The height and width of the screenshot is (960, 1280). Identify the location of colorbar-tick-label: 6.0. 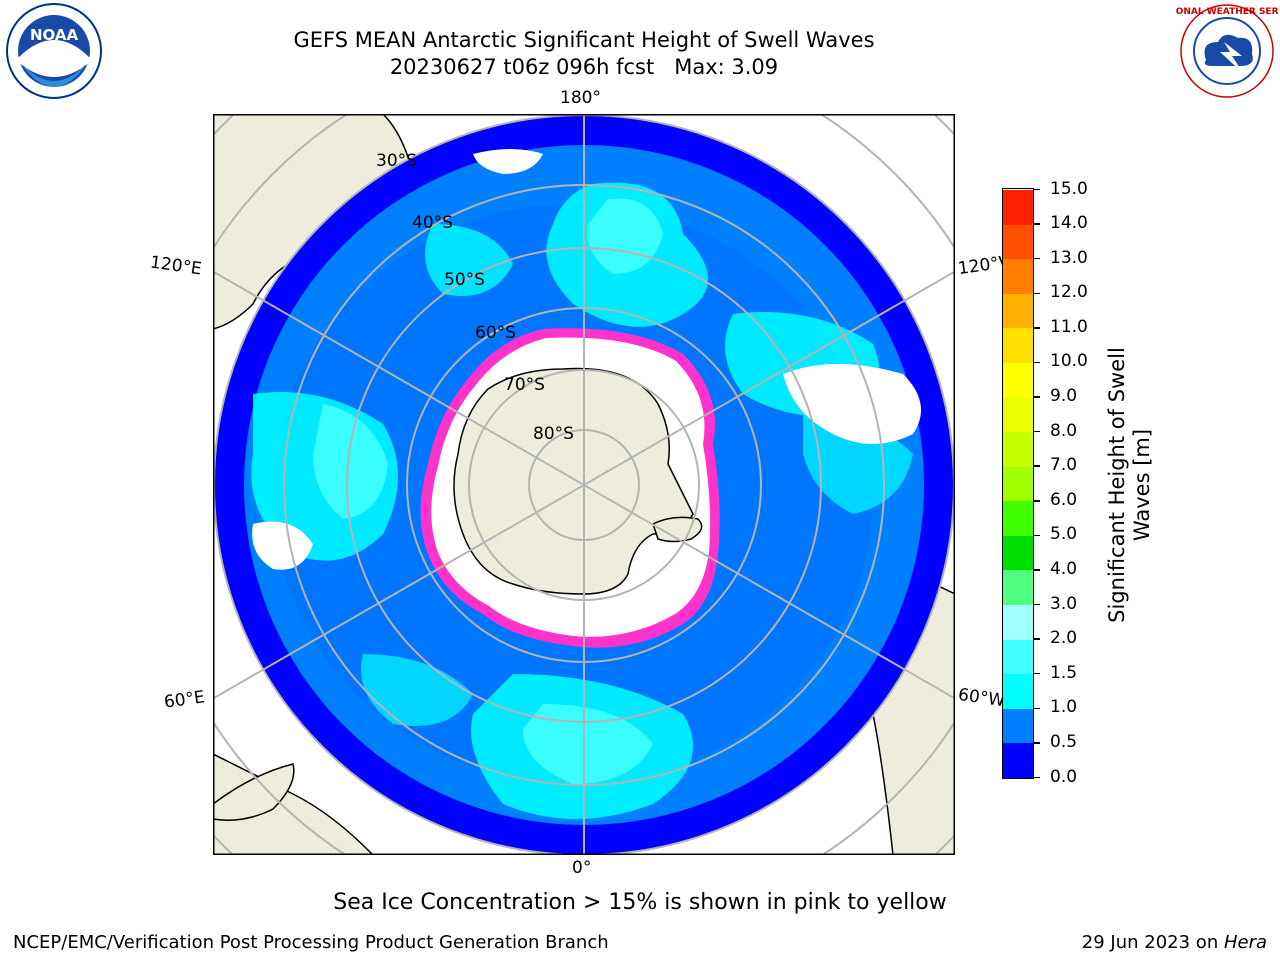
(1064, 499).